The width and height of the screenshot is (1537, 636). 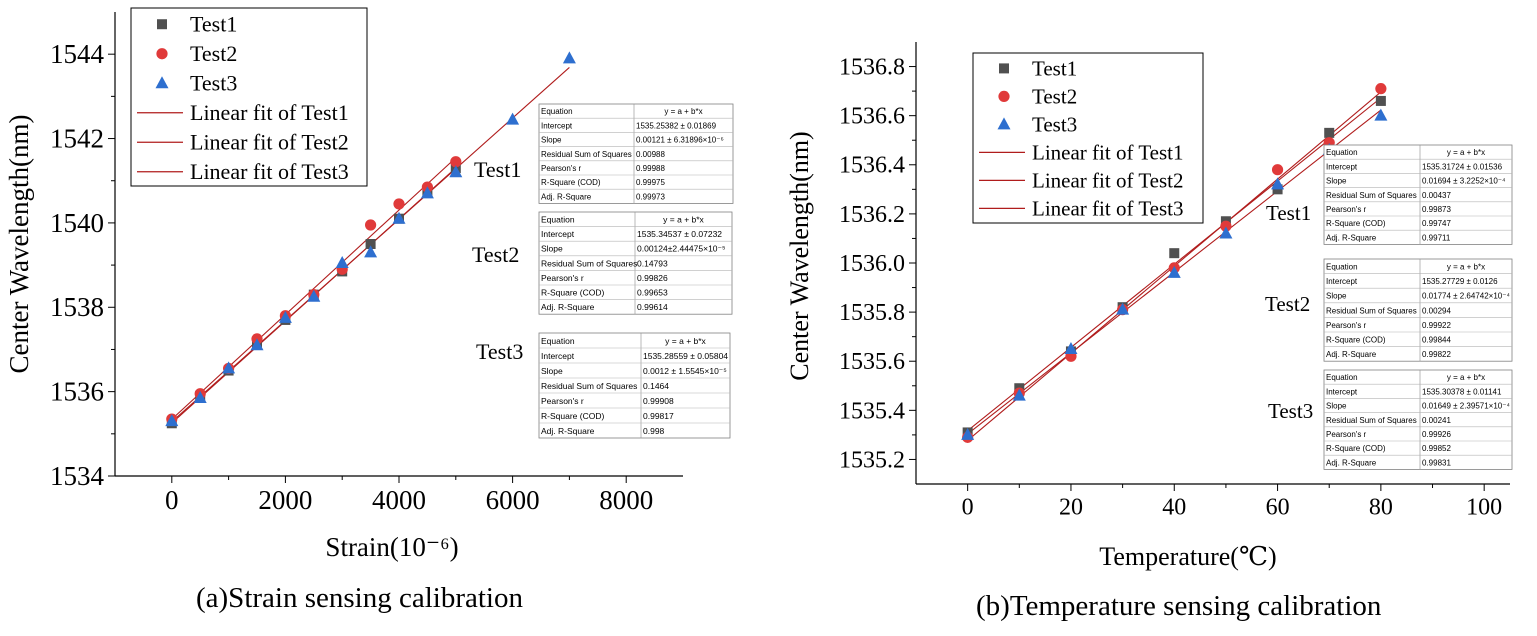 What do you see at coordinates (652, 263) in the screenshot?
I see `stats-cell-value: 0.14793` at bounding box center [652, 263].